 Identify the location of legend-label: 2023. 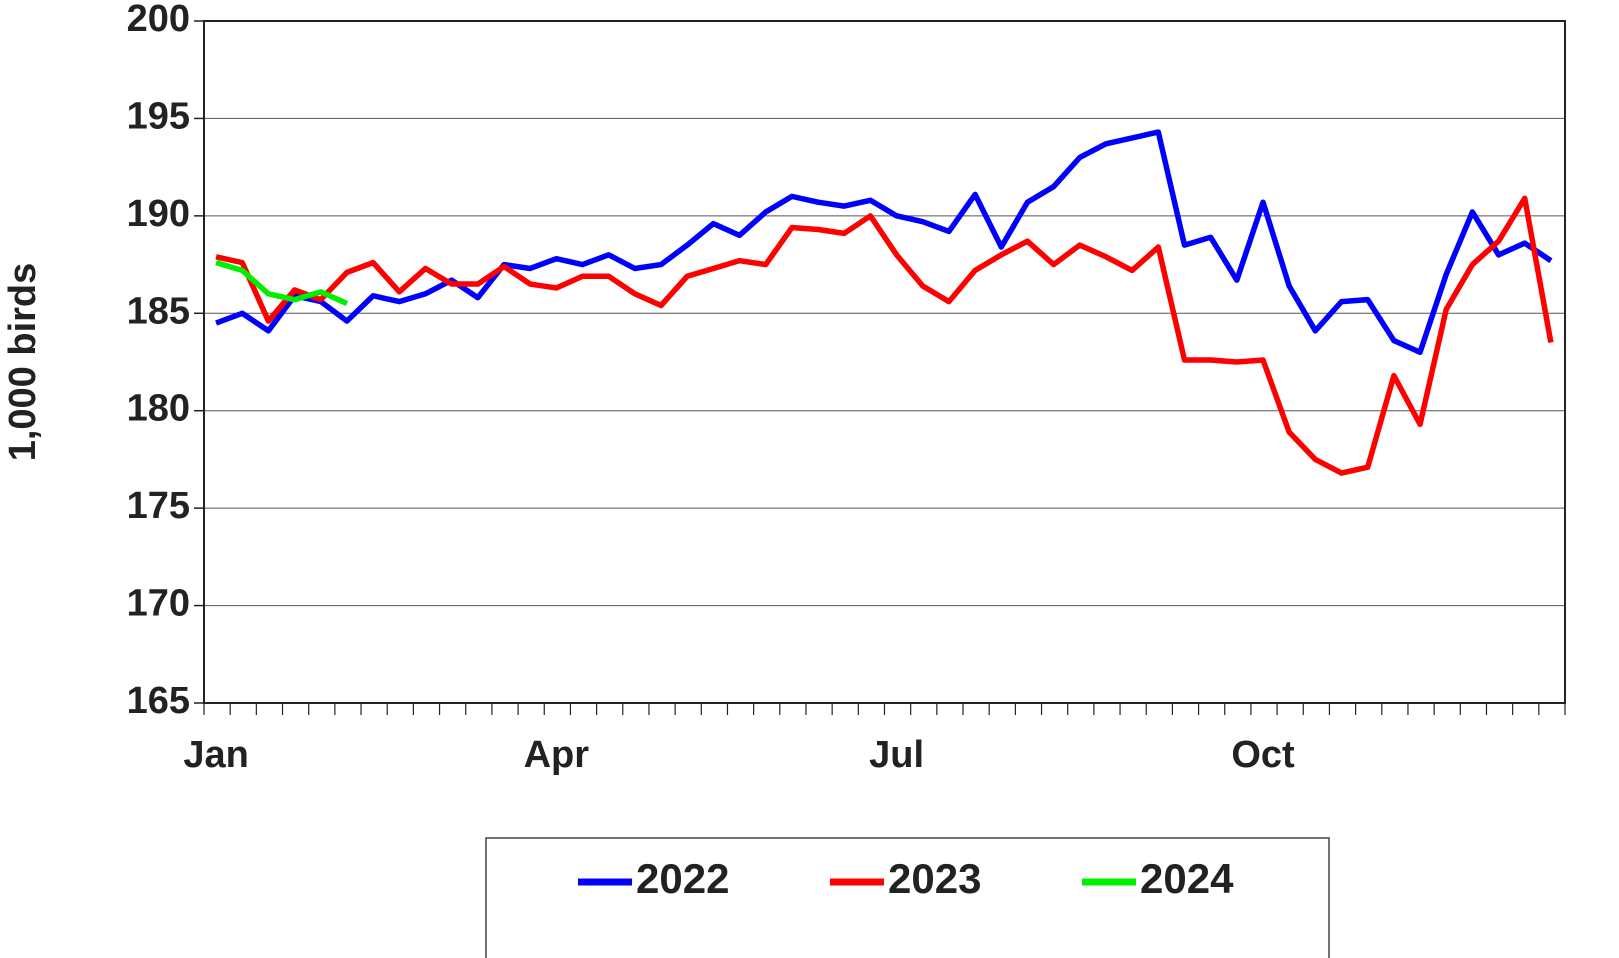
(934, 878).